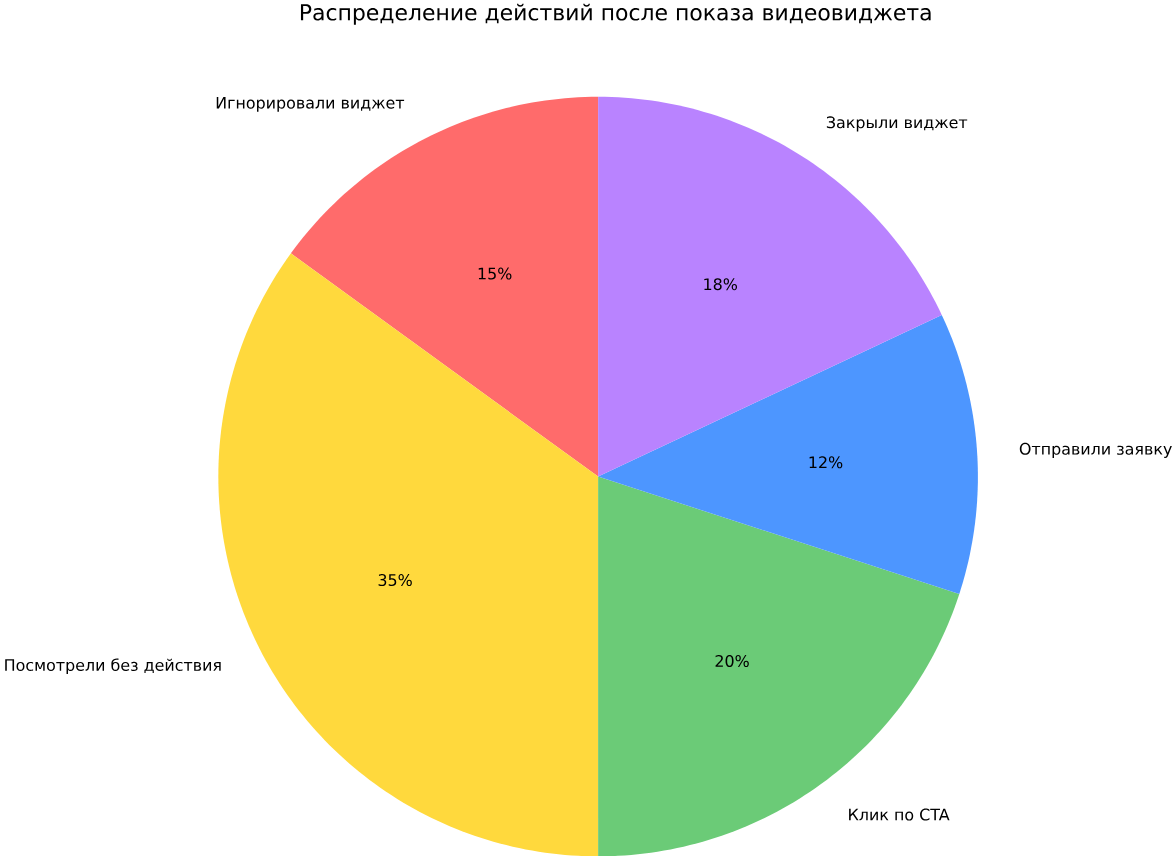 The image size is (1176, 856). What do you see at coordinates (113, 666) in the screenshot?
I see `slice-label: Посмотрели без действия` at bounding box center [113, 666].